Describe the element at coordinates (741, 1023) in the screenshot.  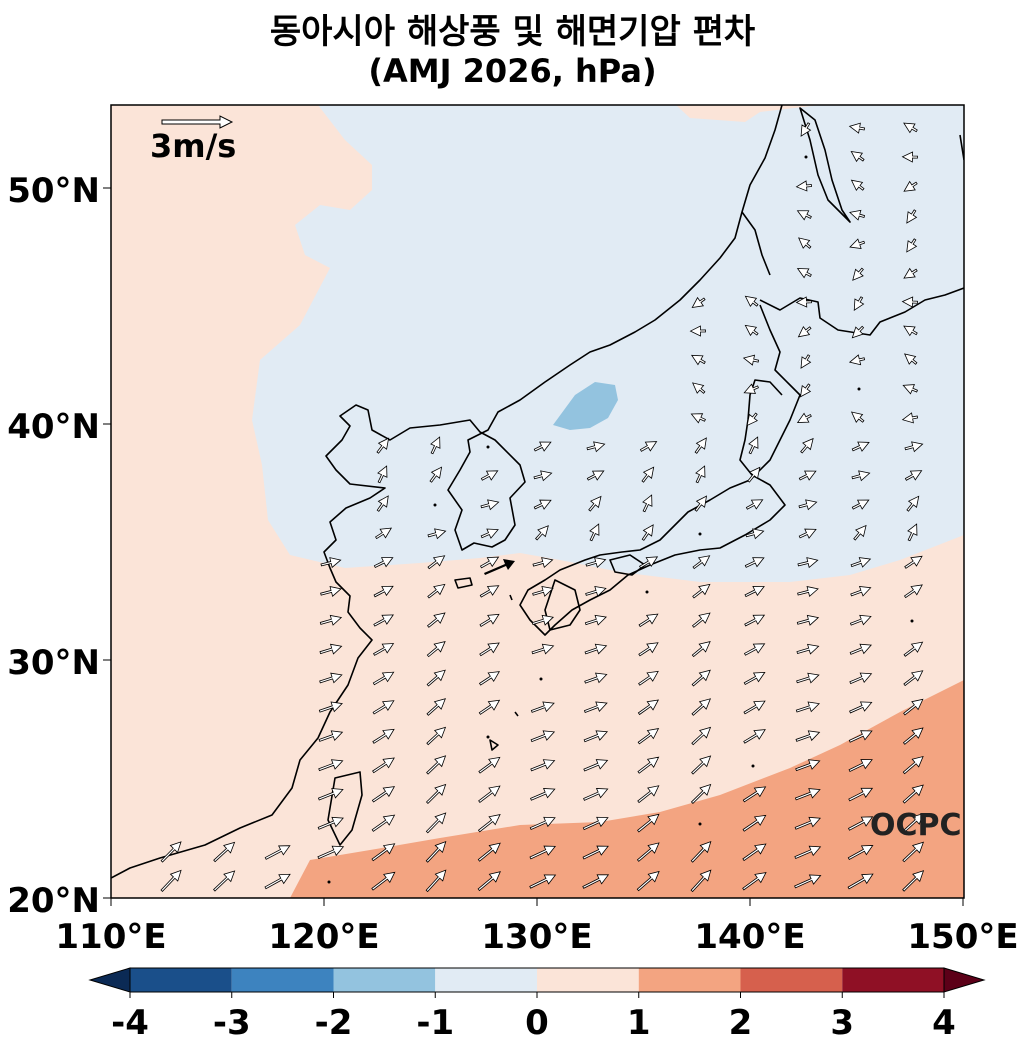
I see `colorbar-tick-label: 2` at that location.